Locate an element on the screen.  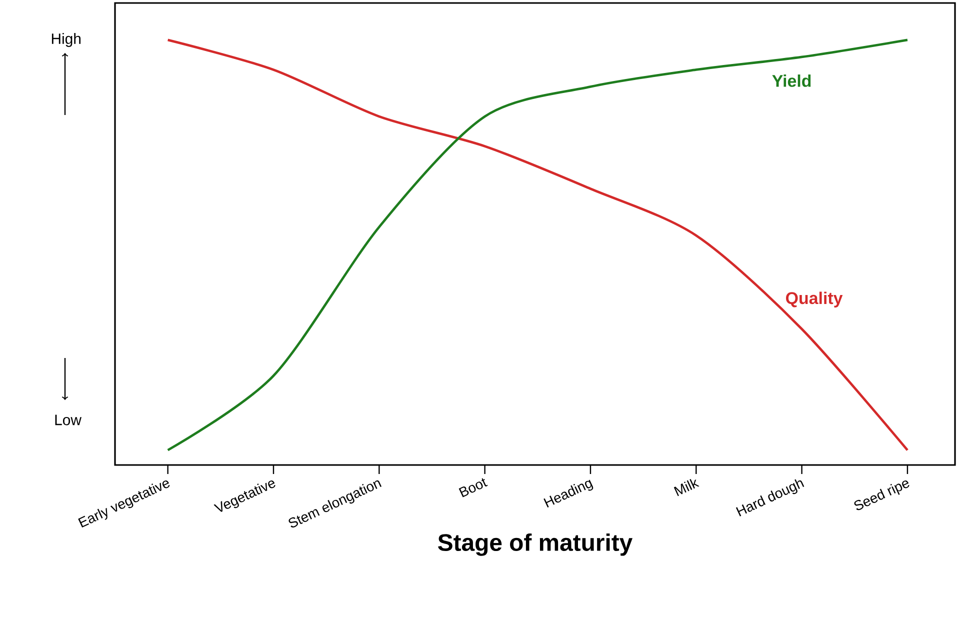
series-label: Quality is located at coordinates (814, 300).